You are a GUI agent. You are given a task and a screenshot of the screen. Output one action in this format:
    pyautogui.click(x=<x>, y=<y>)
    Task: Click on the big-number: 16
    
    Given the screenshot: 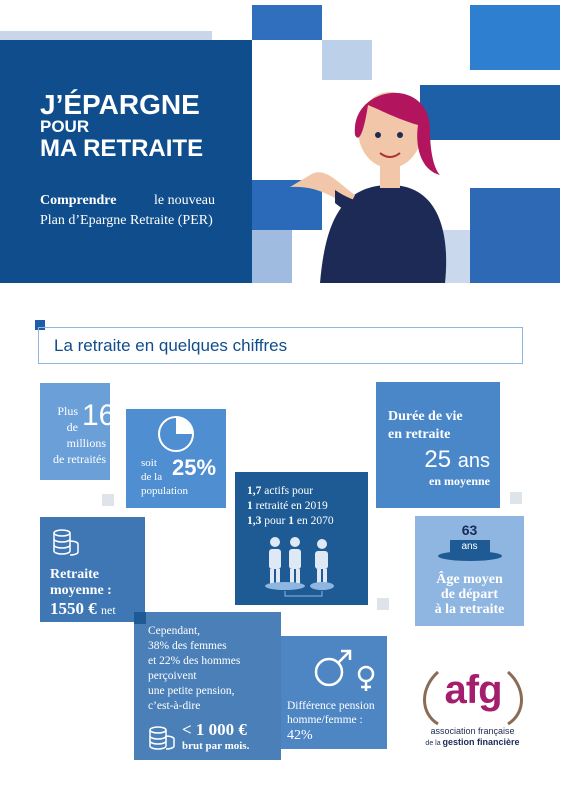 What is the action you would take?
    pyautogui.click(x=99, y=415)
    